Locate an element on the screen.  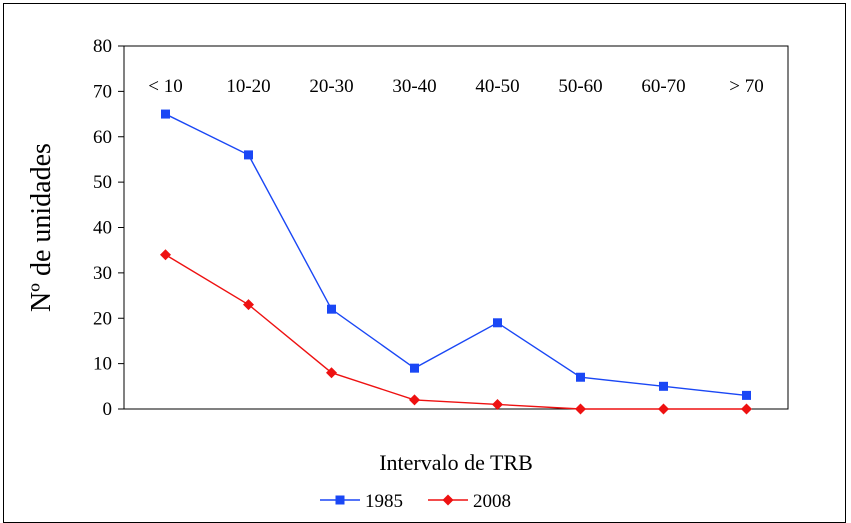
category-label: 10-20 is located at coordinates (248, 86).